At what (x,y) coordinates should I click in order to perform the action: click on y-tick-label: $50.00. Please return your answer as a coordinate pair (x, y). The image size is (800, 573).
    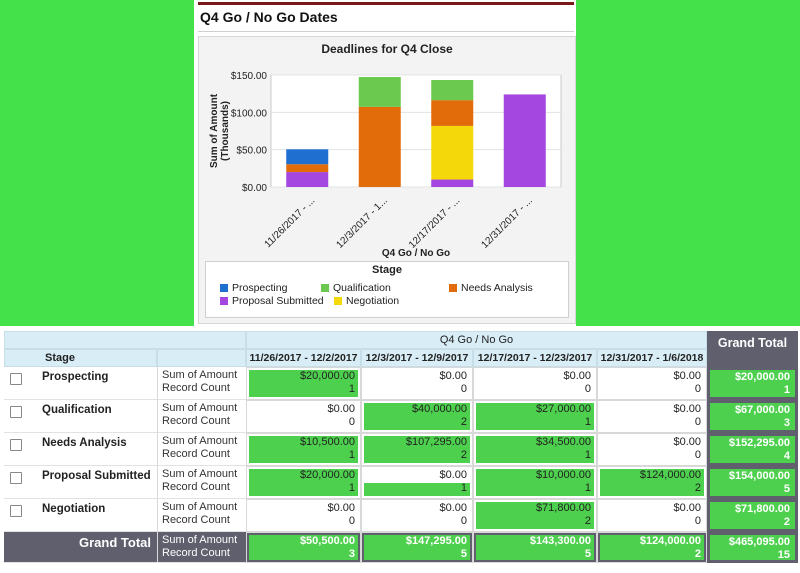
    Looking at the image, I should click on (251, 151).